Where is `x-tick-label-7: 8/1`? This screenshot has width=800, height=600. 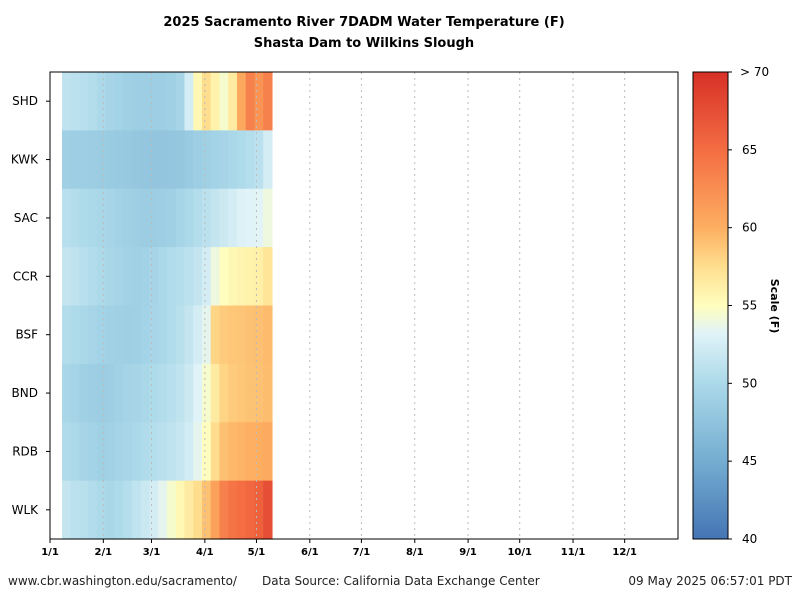 x-tick-label-7: 8/1 is located at coordinates (415, 552).